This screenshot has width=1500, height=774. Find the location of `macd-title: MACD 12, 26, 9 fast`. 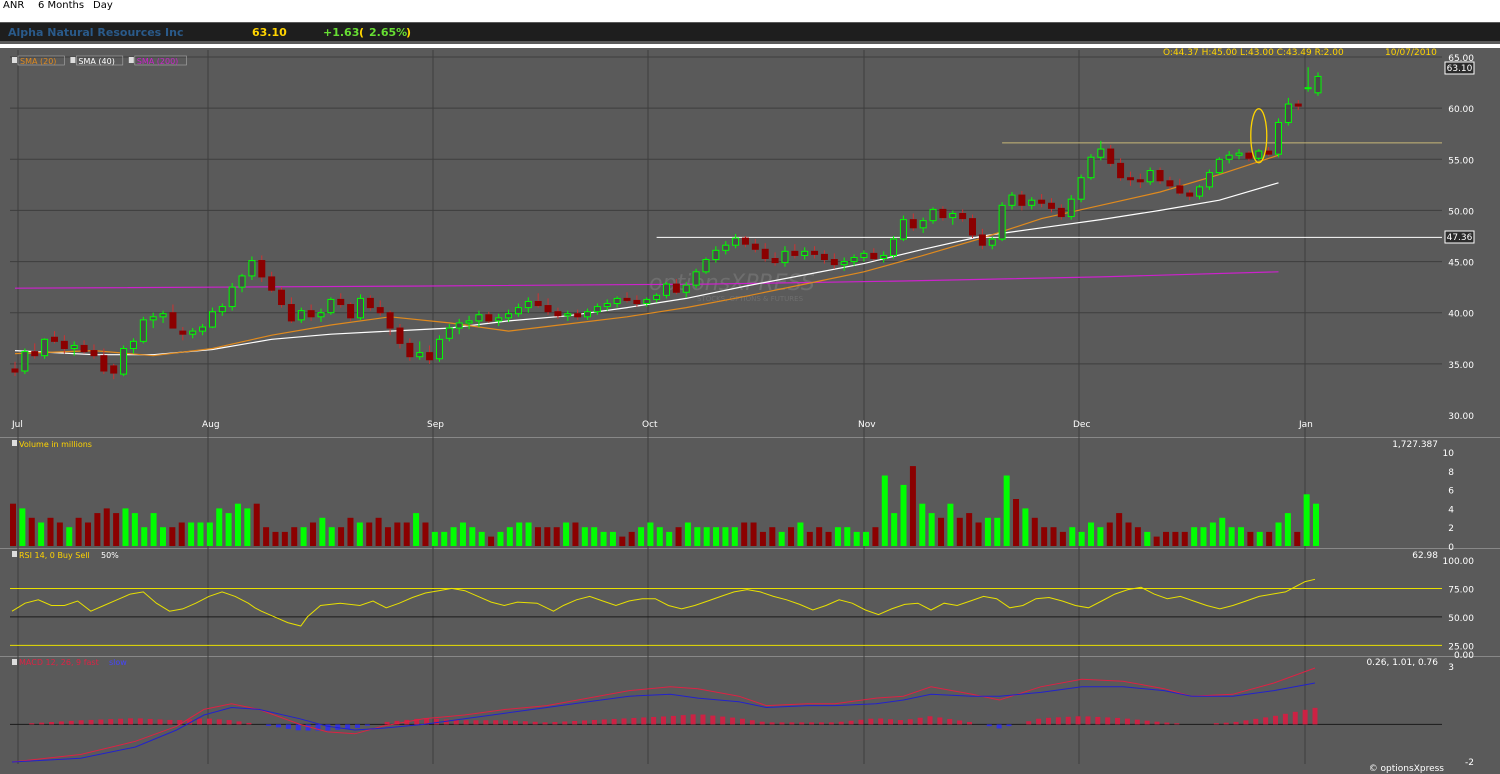

macd-title: MACD 12, 26, 9 fast is located at coordinates (59, 662).